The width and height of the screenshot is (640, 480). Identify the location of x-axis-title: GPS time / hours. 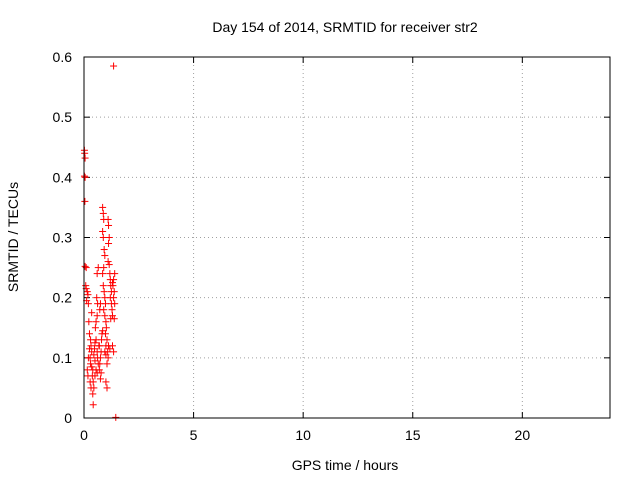
(345, 465).